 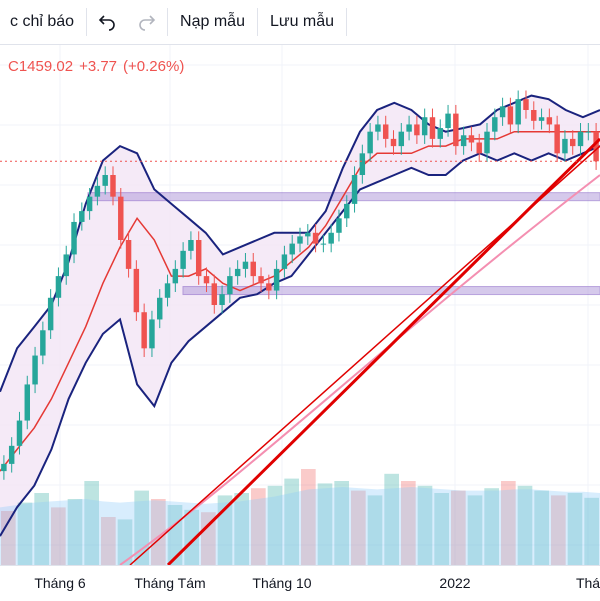 I want to click on redo-icon, so click(x=147, y=22).